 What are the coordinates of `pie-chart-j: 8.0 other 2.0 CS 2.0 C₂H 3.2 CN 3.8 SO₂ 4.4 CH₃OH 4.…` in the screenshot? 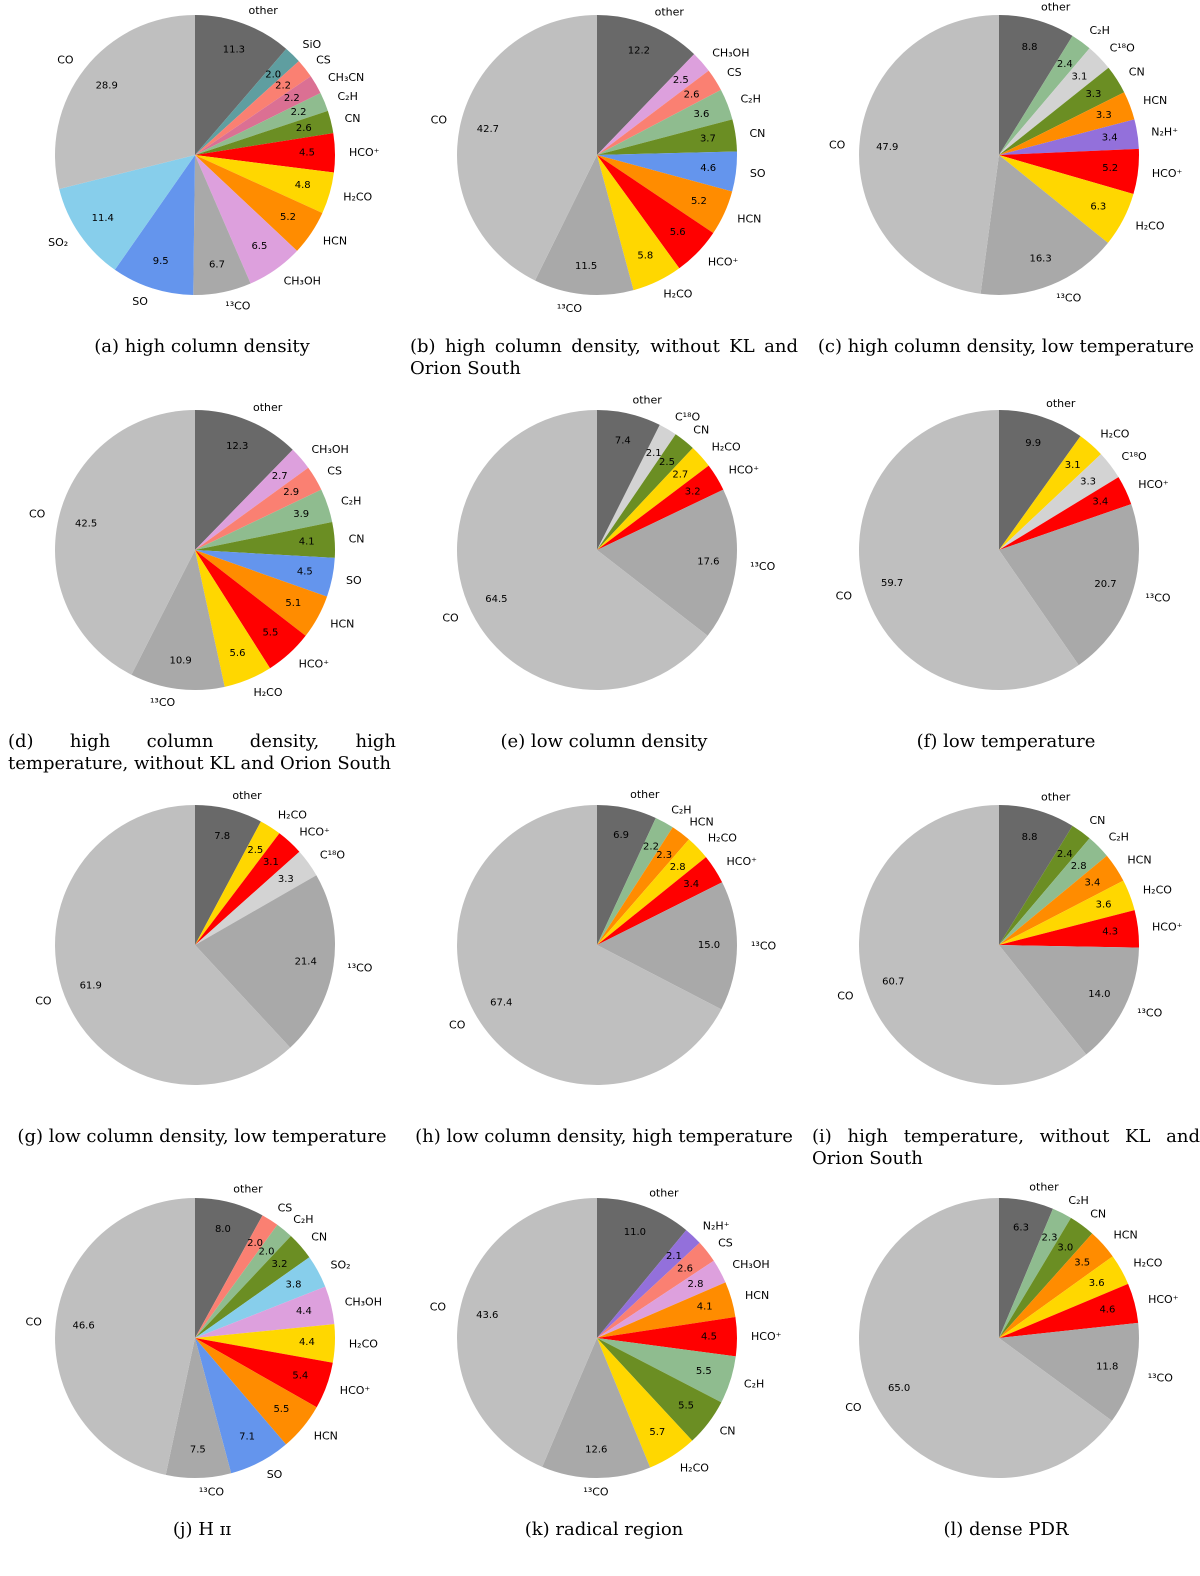 It's located at (204, 1340).